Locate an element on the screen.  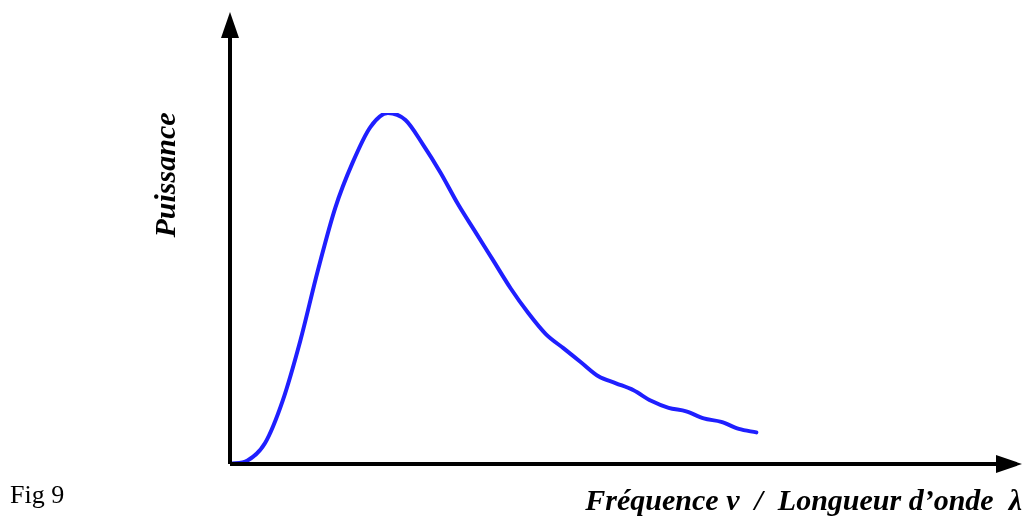
x-axis-title: Fréquence ν / Longueur d’onde λ is located at coordinates (803, 499).